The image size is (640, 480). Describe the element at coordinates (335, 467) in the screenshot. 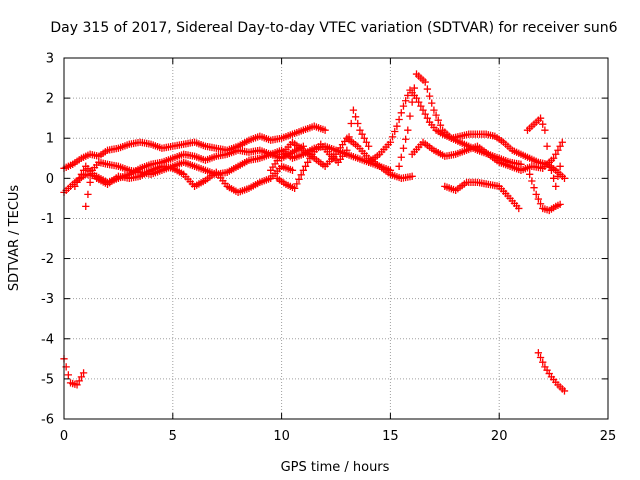

I see `x-axis-label: GPS time / hours` at that location.